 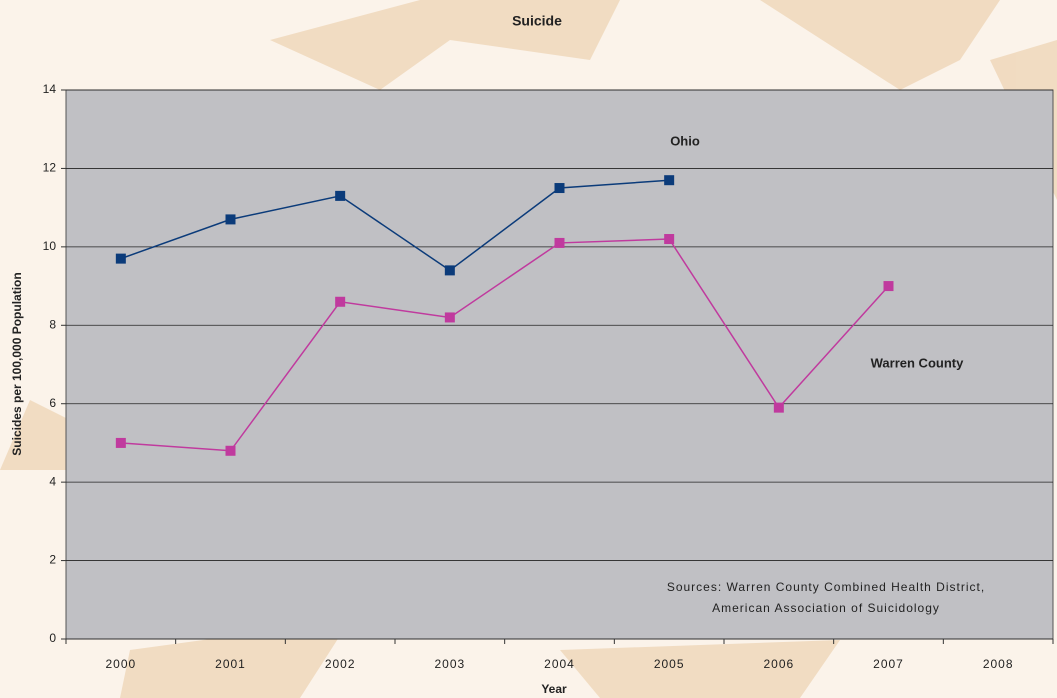 What do you see at coordinates (537, 21) in the screenshot?
I see `chart-title: Suicide` at bounding box center [537, 21].